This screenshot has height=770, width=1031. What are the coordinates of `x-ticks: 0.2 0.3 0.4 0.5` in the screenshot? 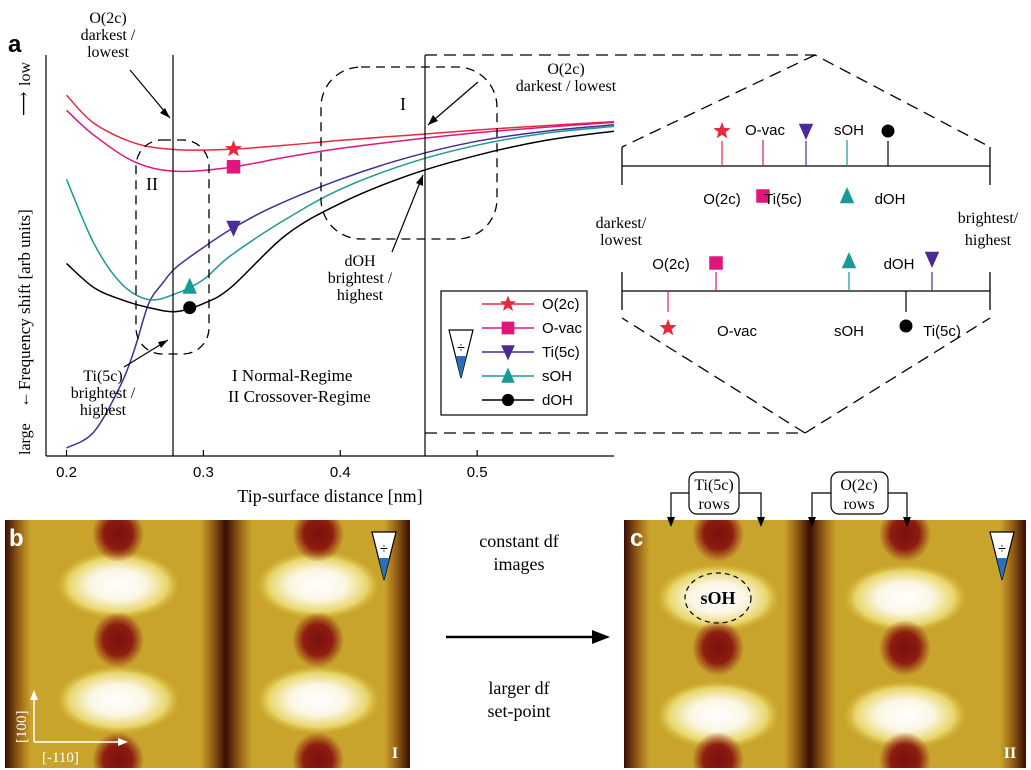 It's located at (272, 465).